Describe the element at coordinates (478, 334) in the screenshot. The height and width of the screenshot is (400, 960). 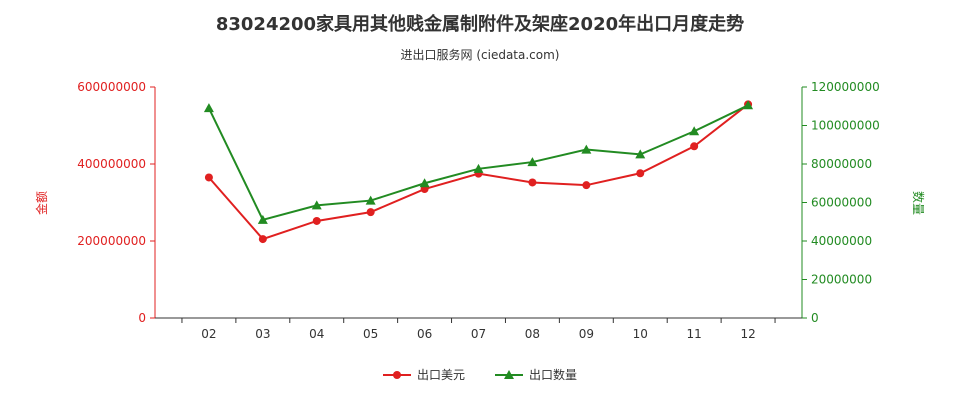
I see `x-tick-label: 07` at that location.